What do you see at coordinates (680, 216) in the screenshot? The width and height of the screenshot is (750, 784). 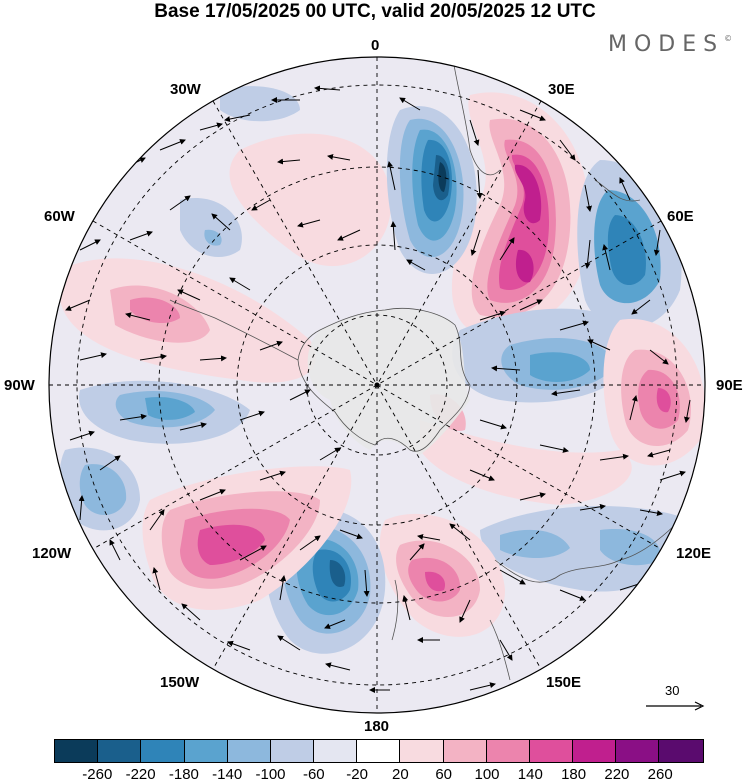 I see `lon-label-60e: 60E` at bounding box center [680, 216].